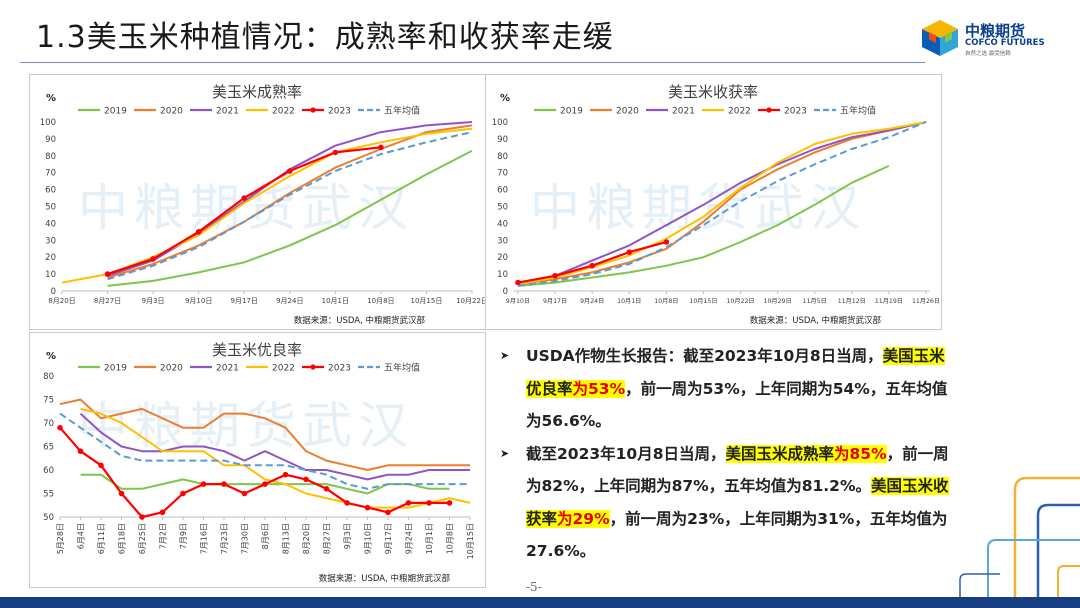 The image size is (1080, 608). Describe the element at coordinates (402, 111) in the screenshot. I see `legend-label-五年均值: 五年均值` at that location.